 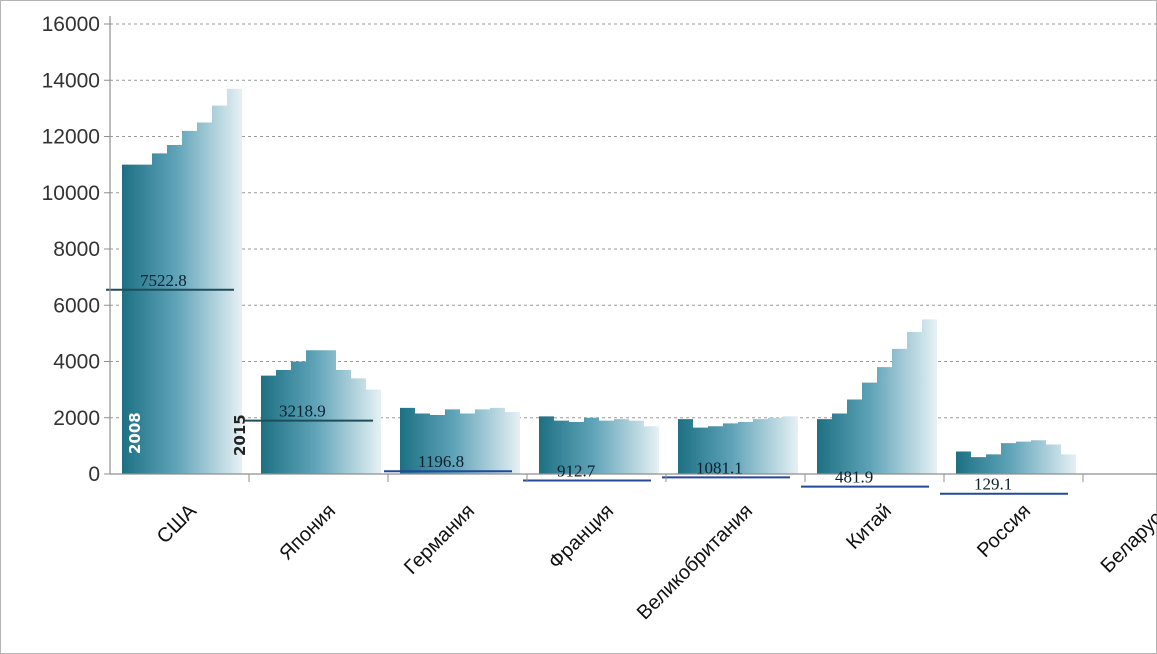 What do you see at coordinates (76, 418) in the screenshot?
I see `y-tick-label: 2000` at bounding box center [76, 418].